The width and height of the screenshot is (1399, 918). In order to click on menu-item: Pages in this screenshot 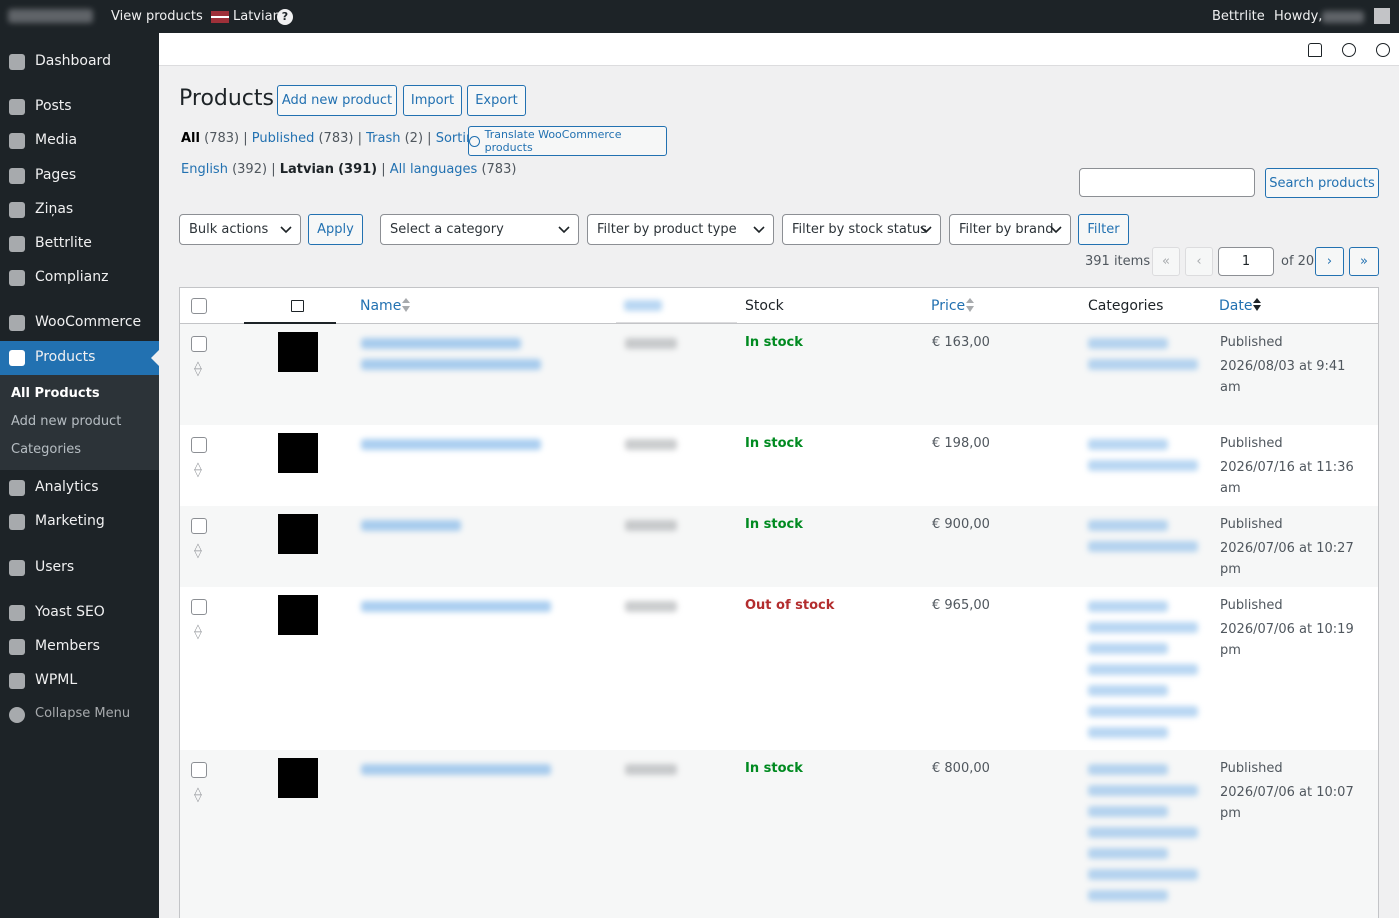, I will do `click(56, 175)`.